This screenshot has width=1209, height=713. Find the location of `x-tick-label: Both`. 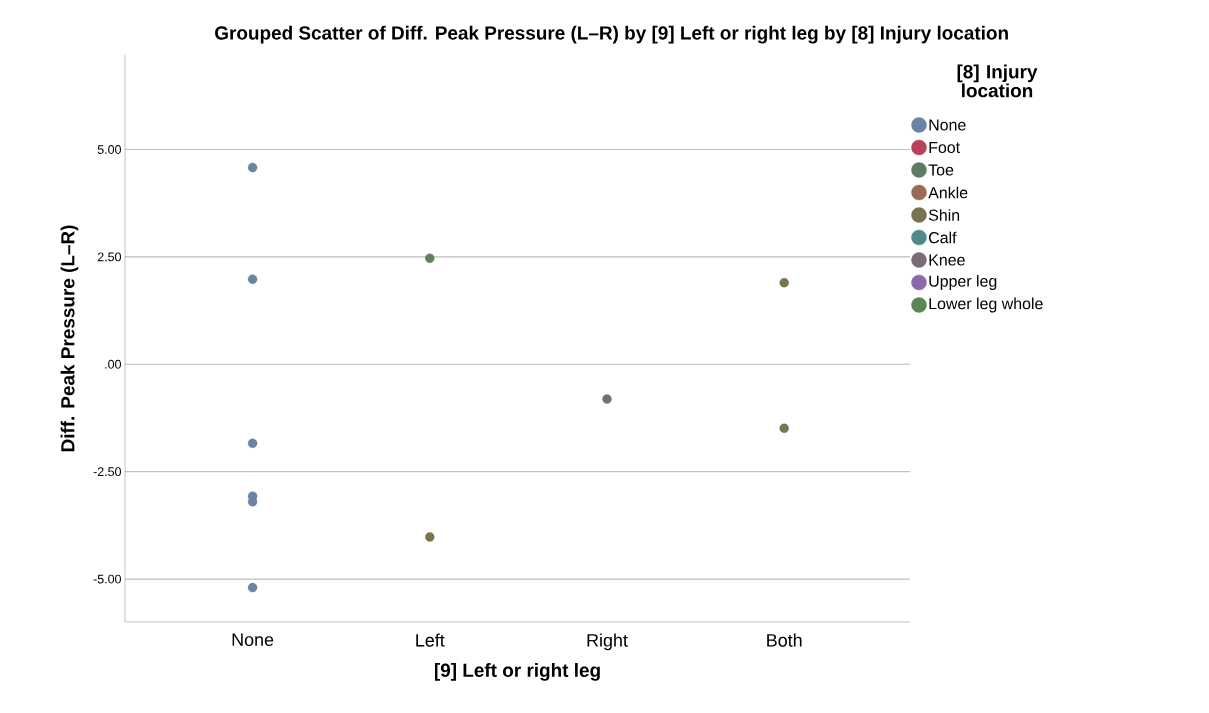

x-tick-label: Both is located at coordinates (784, 640).